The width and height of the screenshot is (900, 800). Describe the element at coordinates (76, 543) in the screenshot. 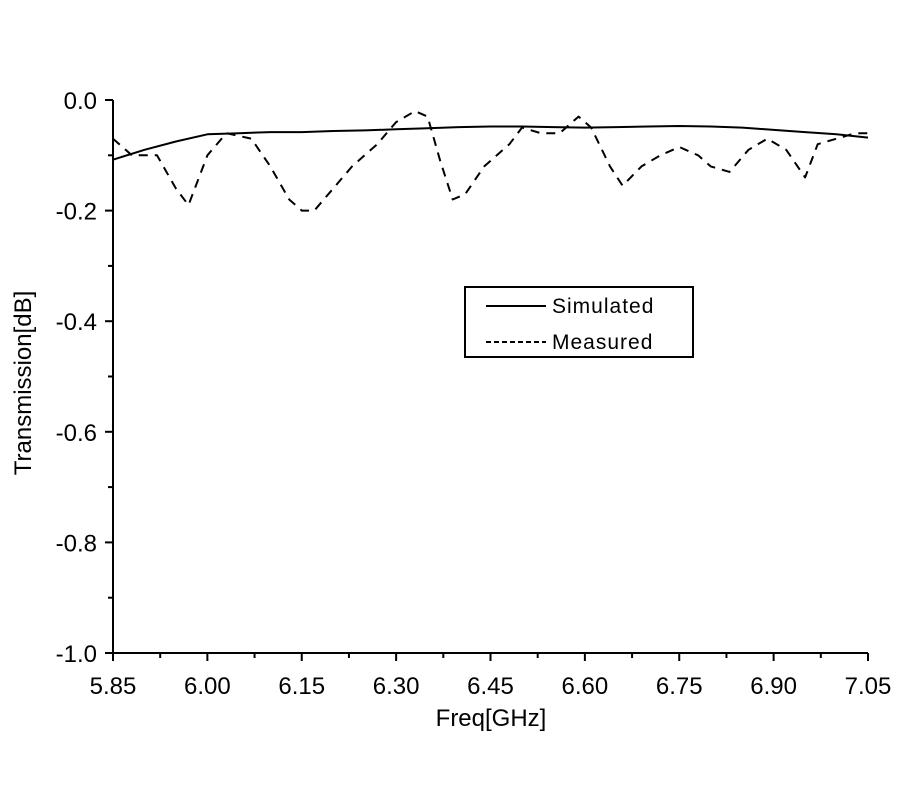

I see `y-tick-label: -0.8` at that location.